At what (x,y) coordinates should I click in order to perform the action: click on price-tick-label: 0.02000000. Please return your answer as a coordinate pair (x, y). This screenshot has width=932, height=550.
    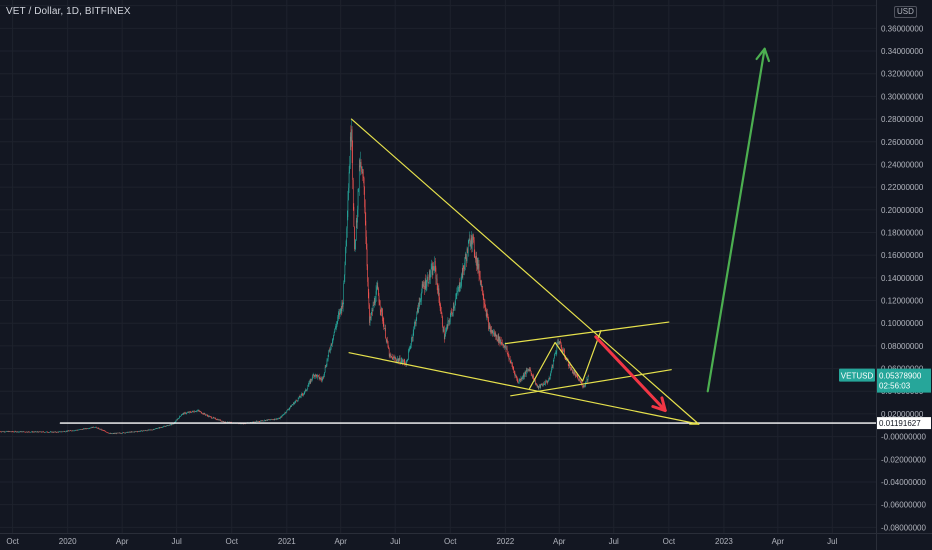
    Looking at the image, I should click on (902, 414).